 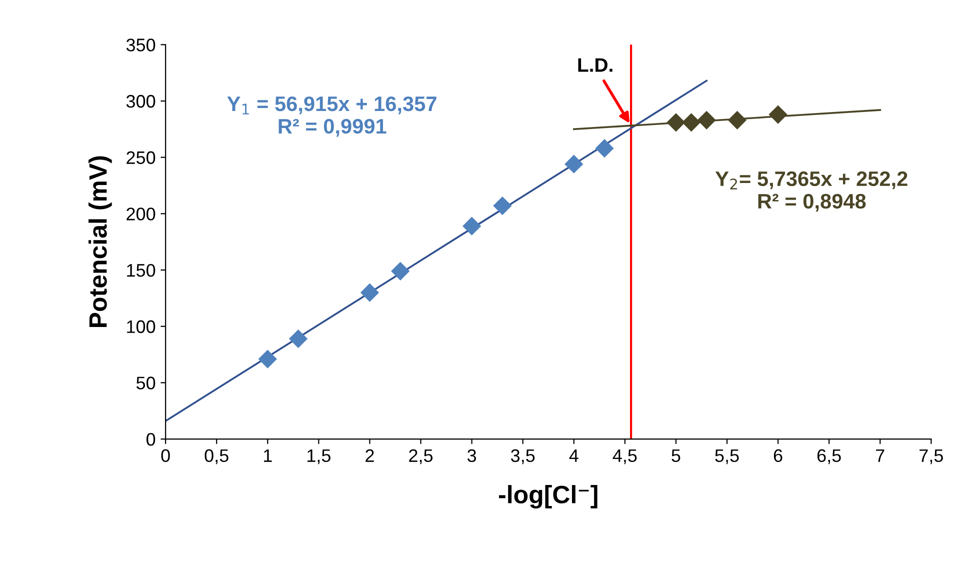 What do you see at coordinates (319, 456) in the screenshot?
I see `x-tick-label: 1,5` at bounding box center [319, 456].